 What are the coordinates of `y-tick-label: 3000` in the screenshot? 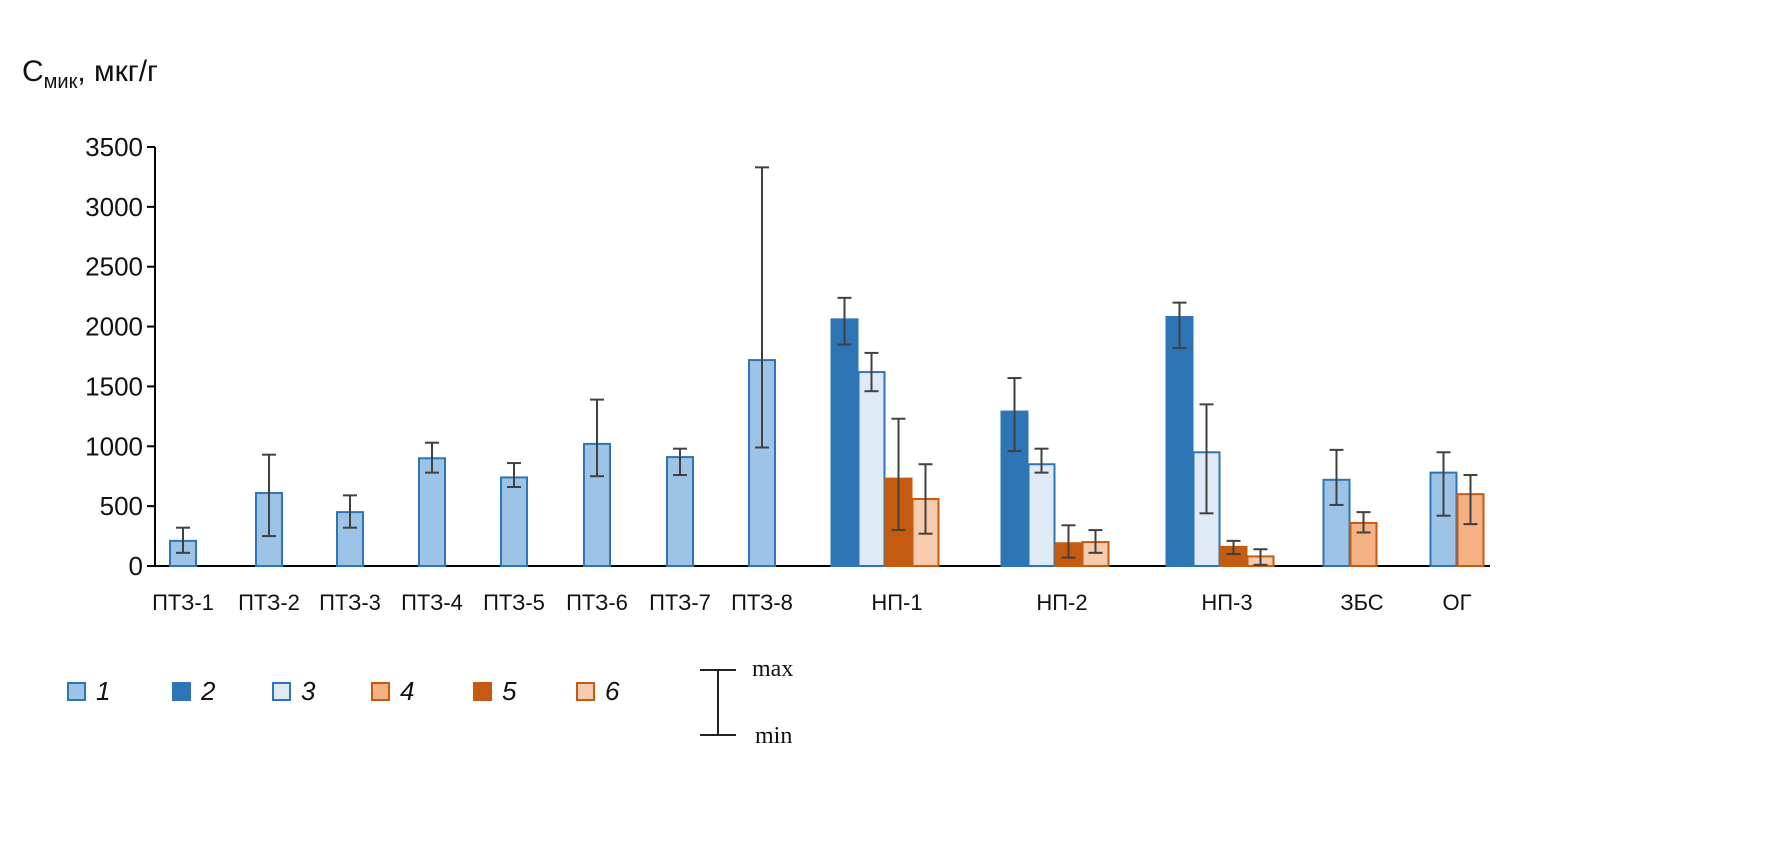 It's located at (114, 207).